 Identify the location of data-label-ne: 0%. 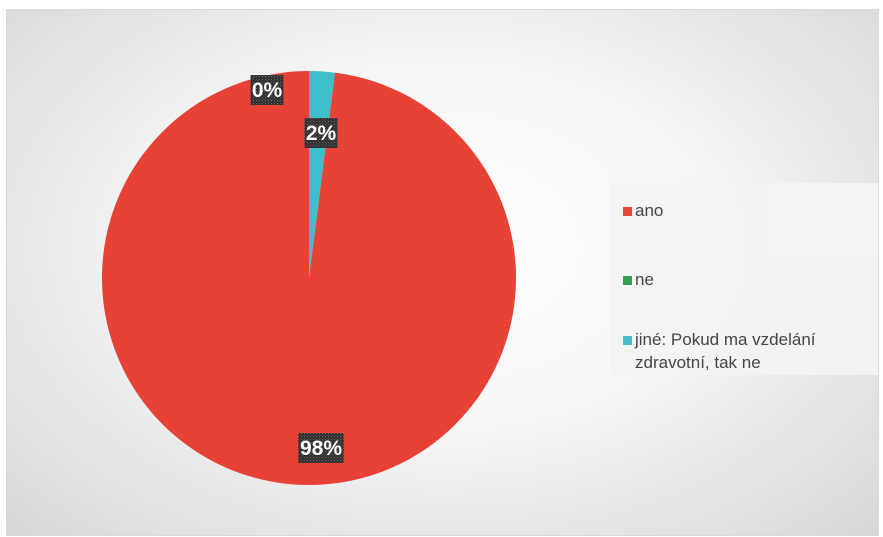
(267, 90).